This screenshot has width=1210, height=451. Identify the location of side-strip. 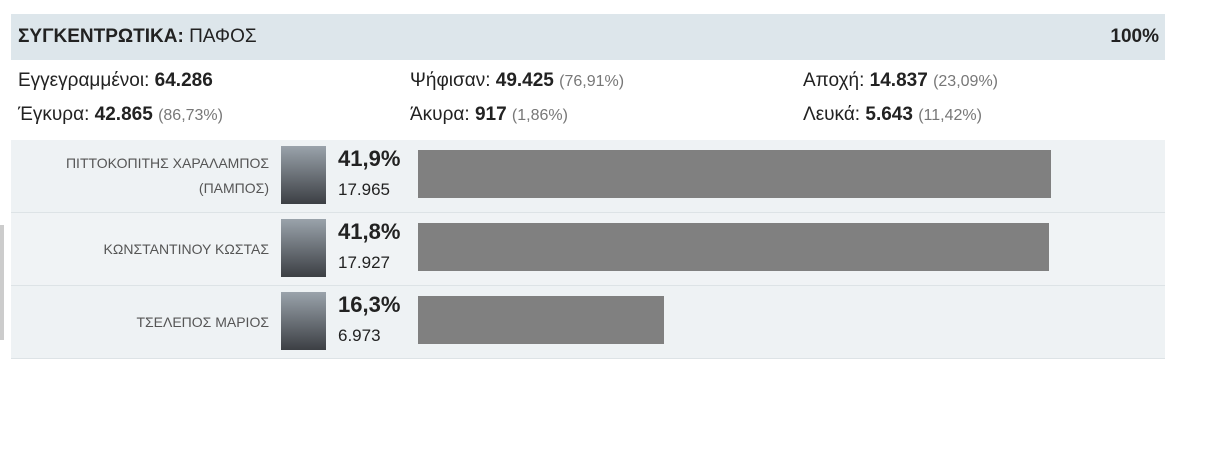
(2, 282).